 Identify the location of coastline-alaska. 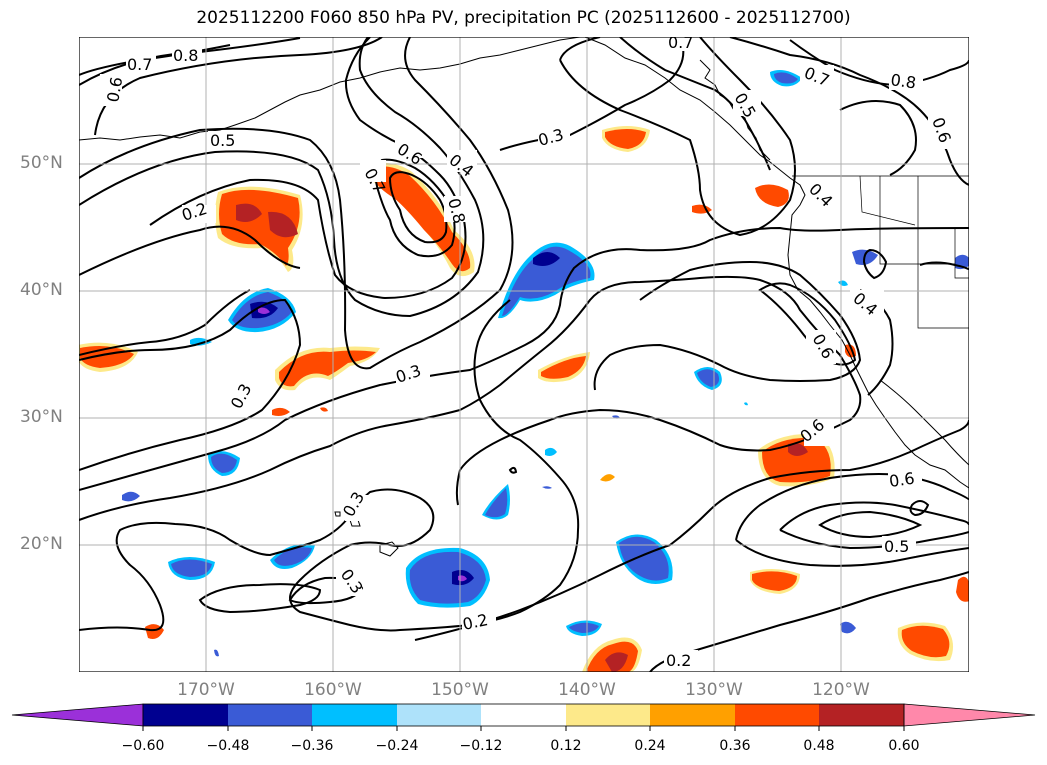
(330, 89).